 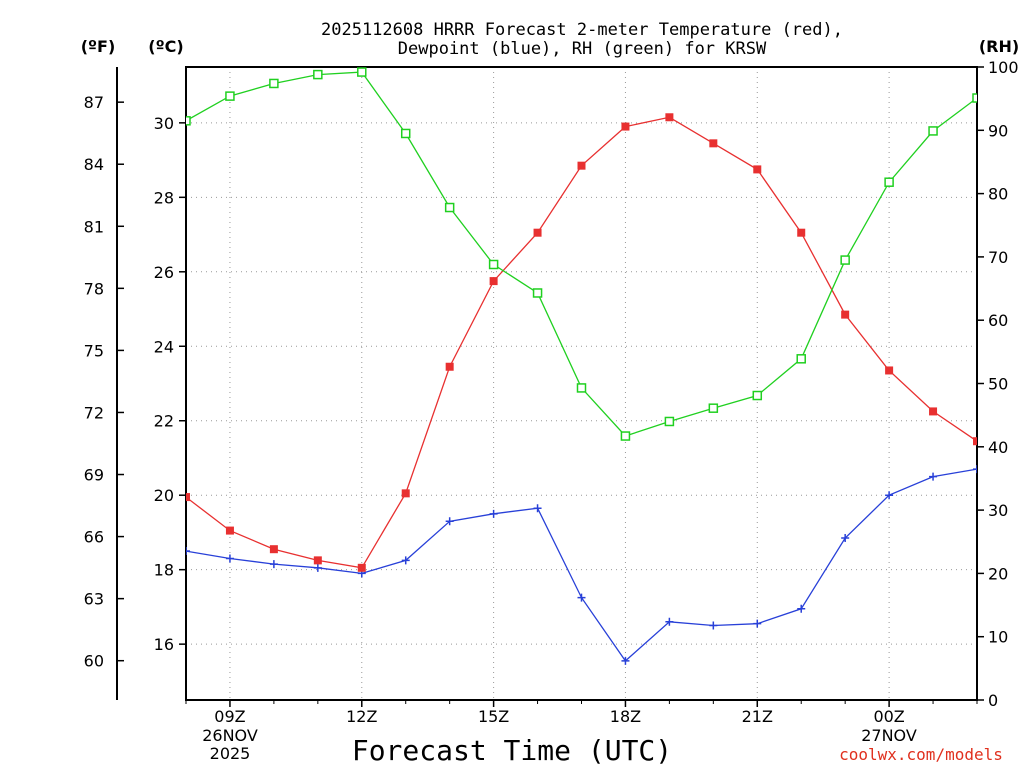 What do you see at coordinates (94, 475) in the screenshot?
I see `fahrenheit-tick-label: 69` at bounding box center [94, 475].